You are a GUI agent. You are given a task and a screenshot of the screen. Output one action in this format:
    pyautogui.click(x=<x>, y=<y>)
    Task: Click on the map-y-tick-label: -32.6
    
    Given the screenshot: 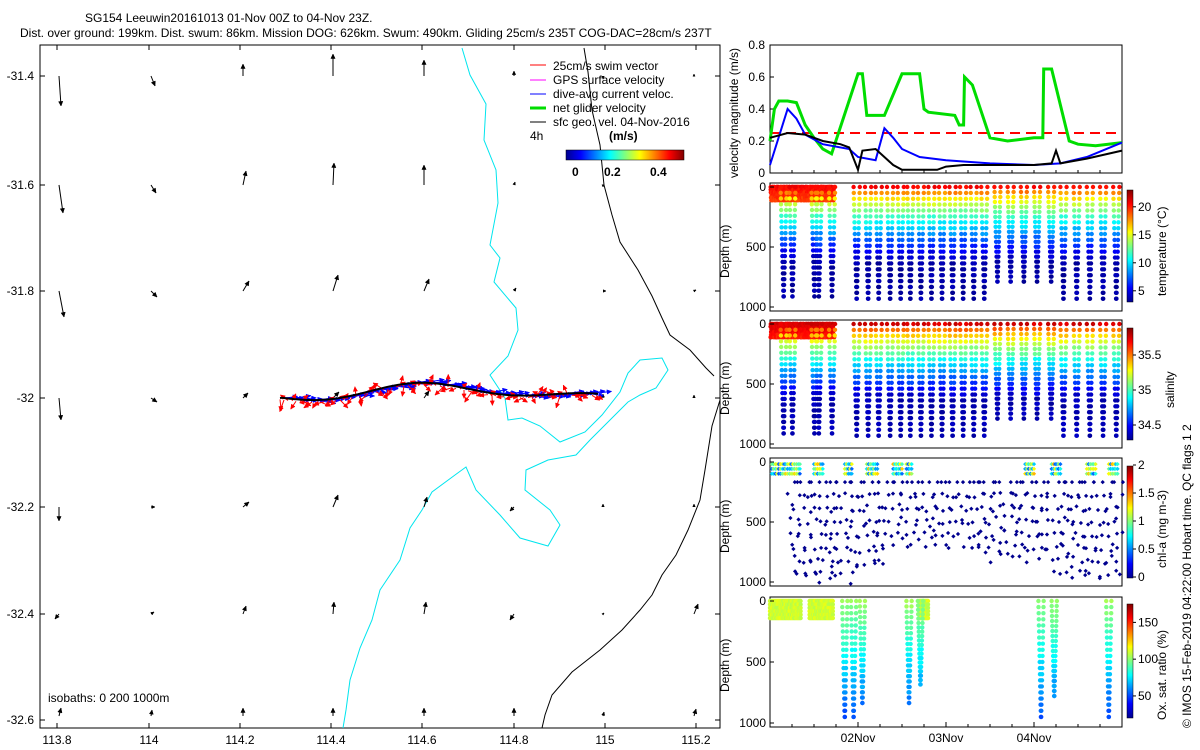 What is the action you would take?
    pyautogui.click(x=21, y=720)
    